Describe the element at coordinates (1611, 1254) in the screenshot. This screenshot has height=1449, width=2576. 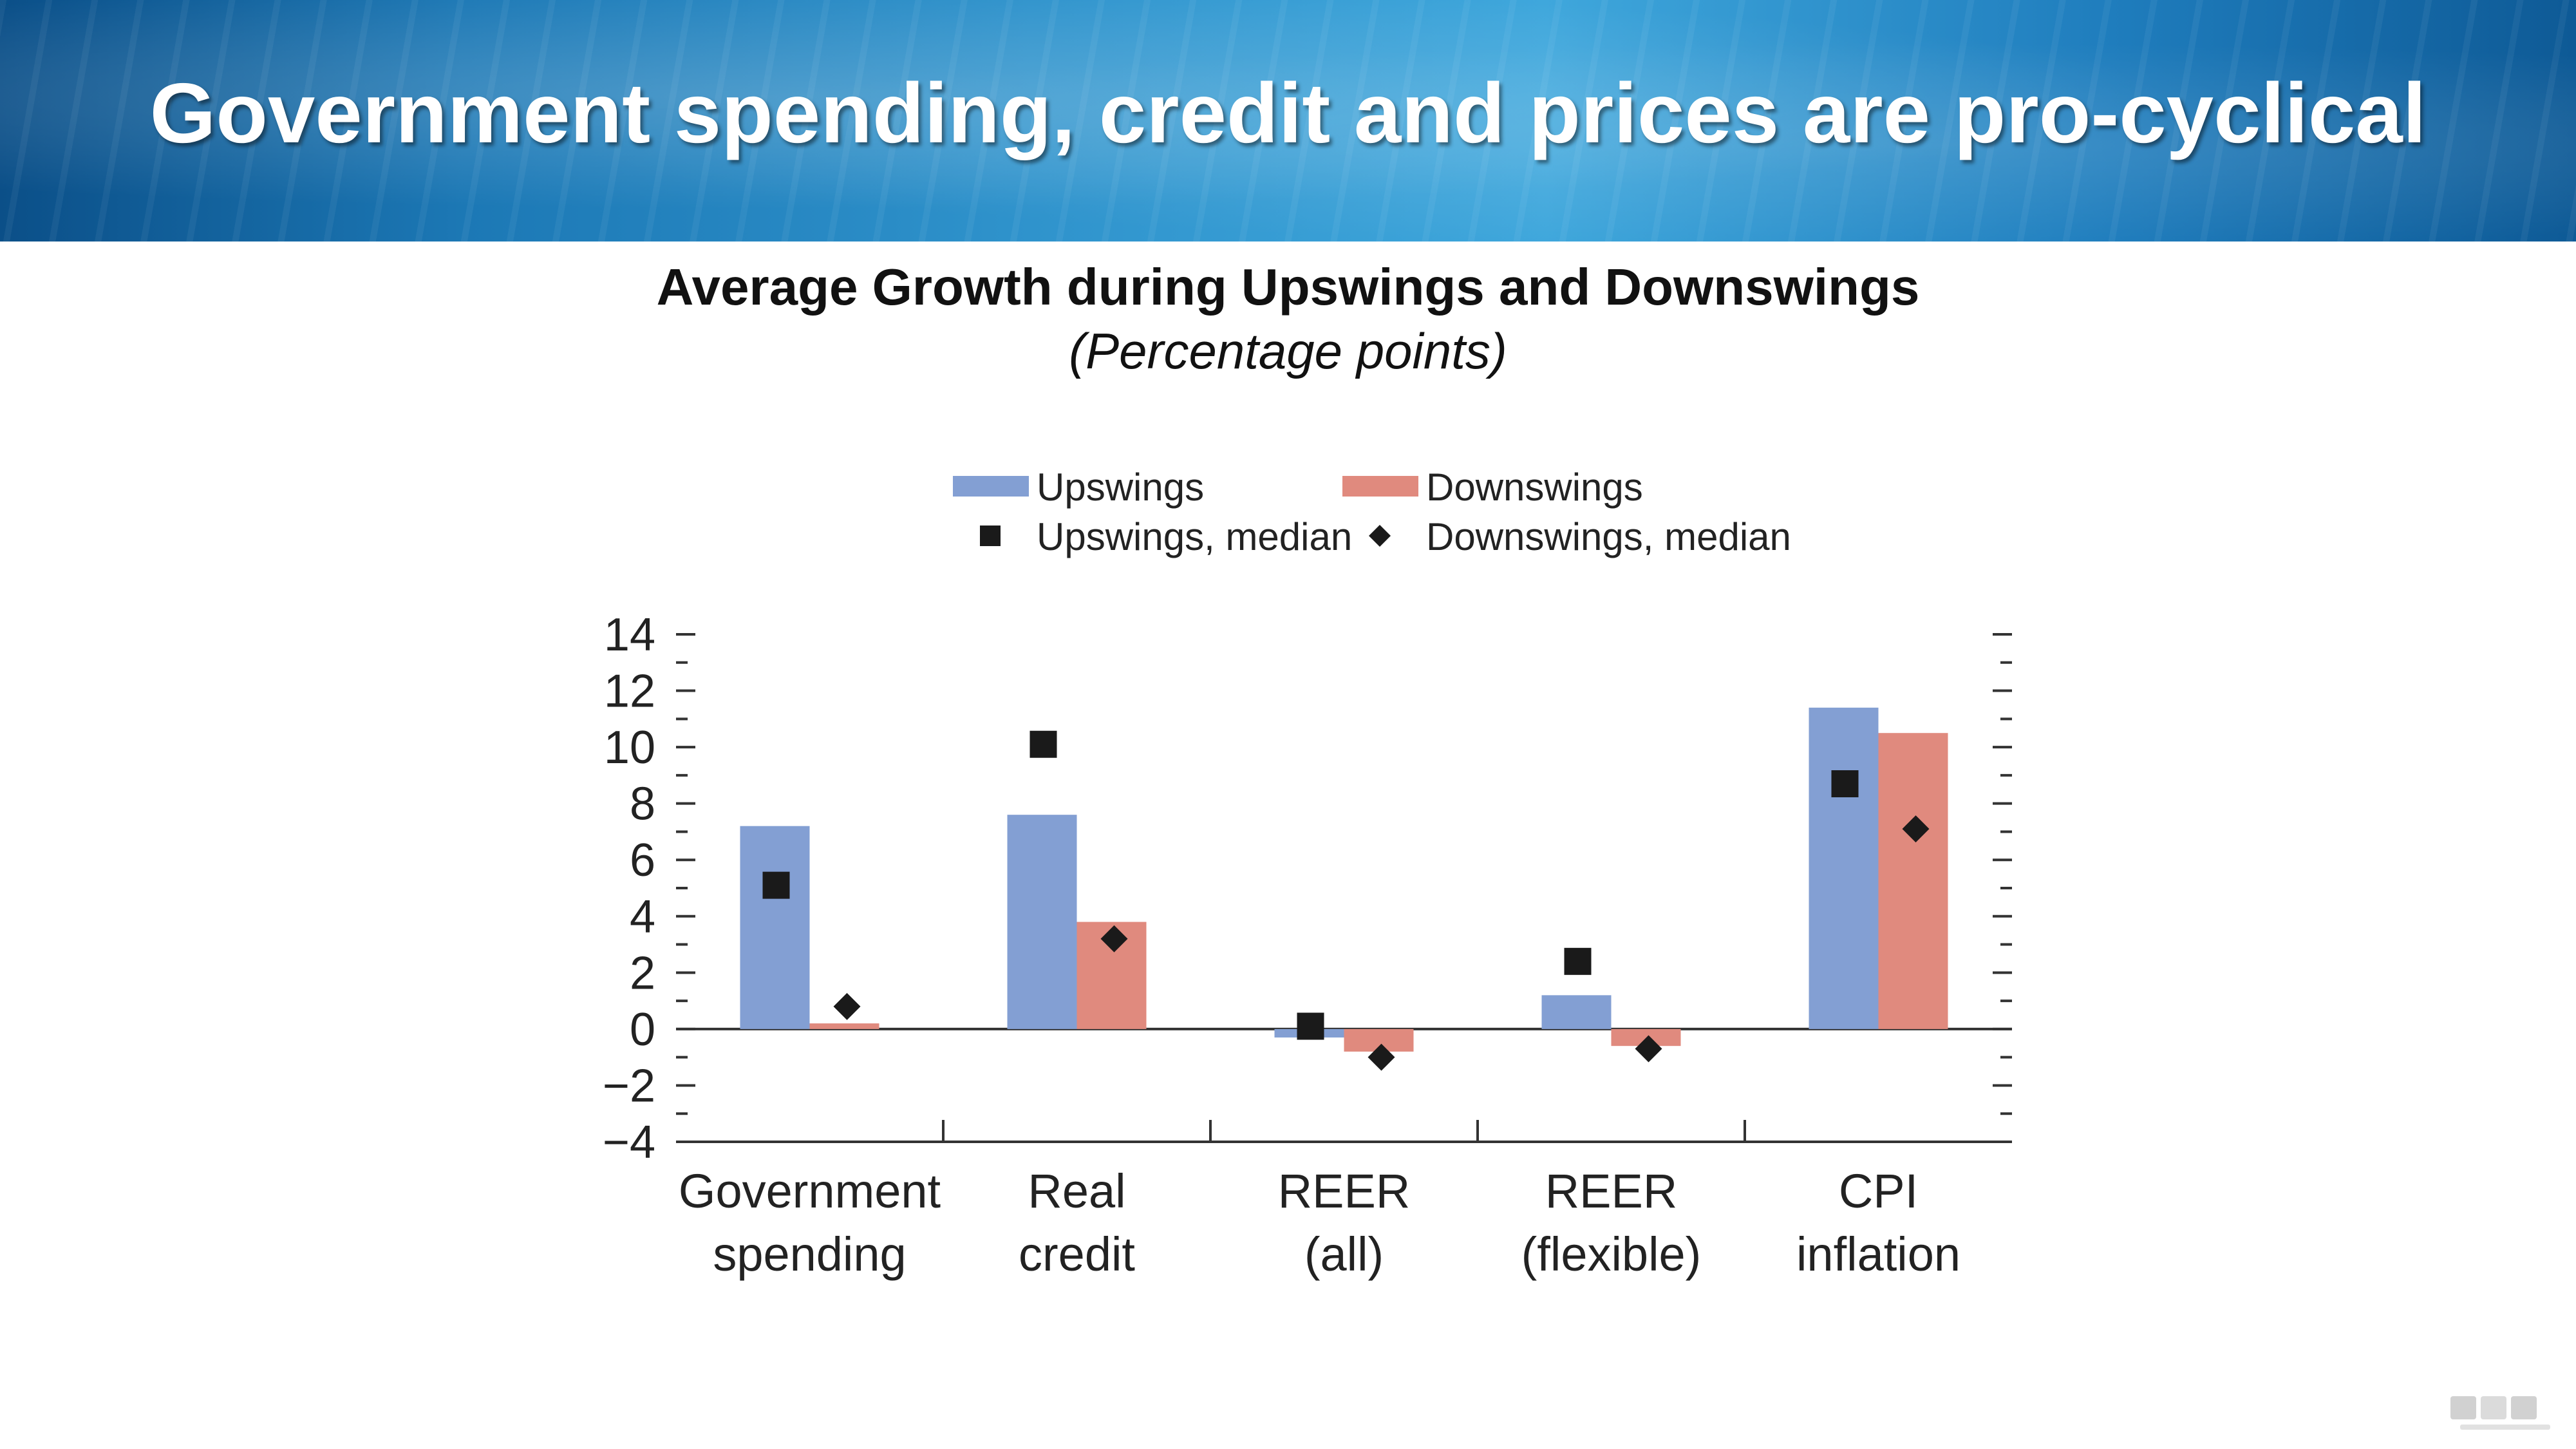
I see `category-label: (flexible)` at that location.